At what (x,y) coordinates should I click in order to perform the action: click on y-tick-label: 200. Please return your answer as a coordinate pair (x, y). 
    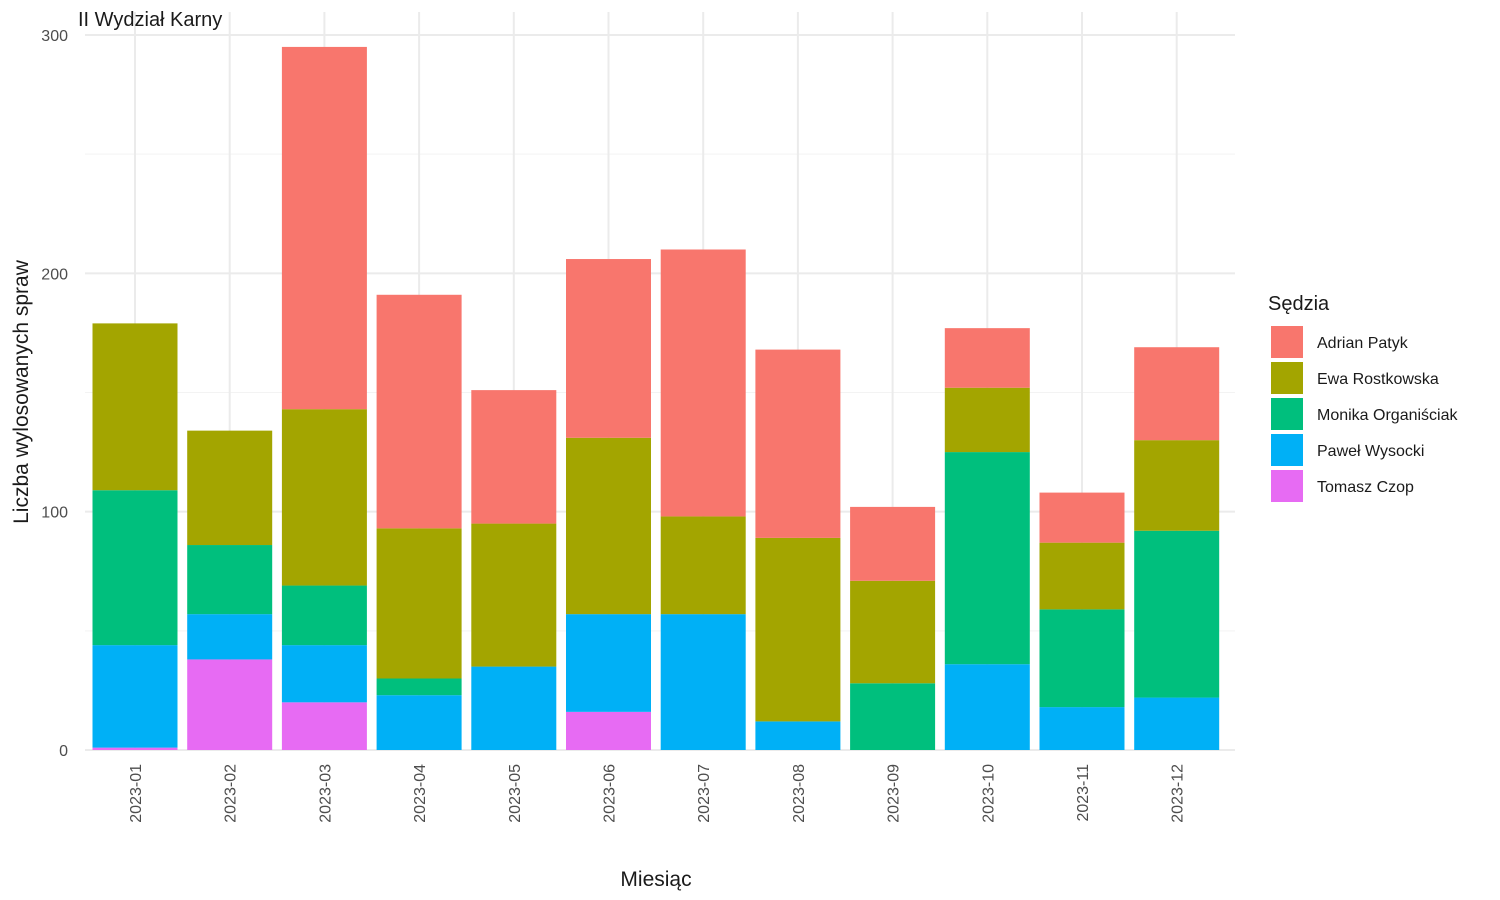
    Looking at the image, I should click on (54, 274).